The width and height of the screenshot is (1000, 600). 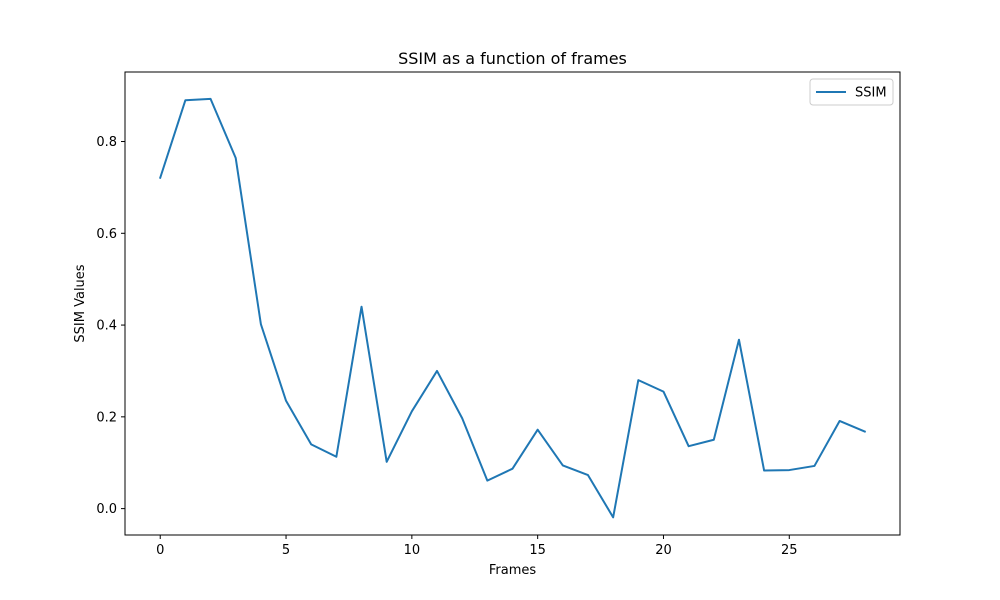 What do you see at coordinates (106, 326) in the screenshot?
I see `y-tick-label: 0.4` at bounding box center [106, 326].